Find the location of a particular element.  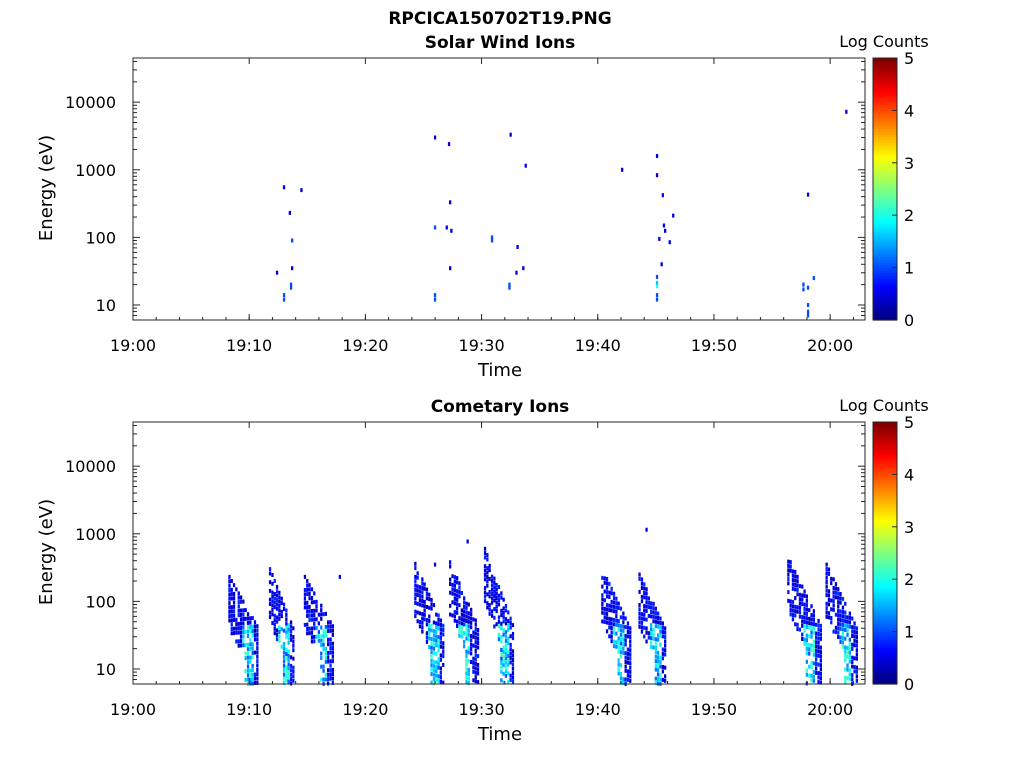

colorbar-tick-label: 3 is located at coordinates (909, 527).